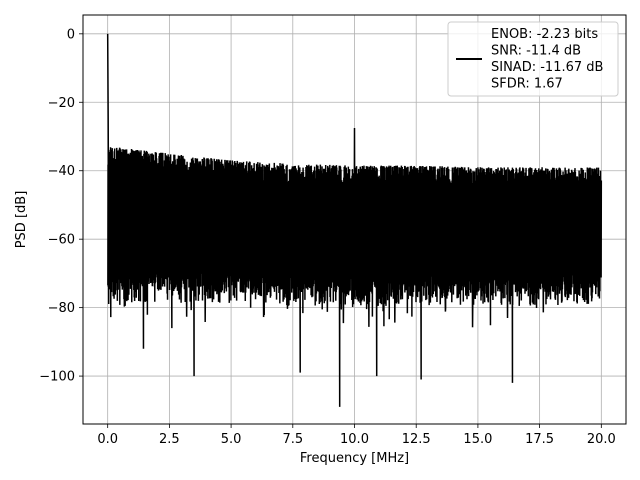  I want to click on y-tick-label: 0, so click(71, 34).